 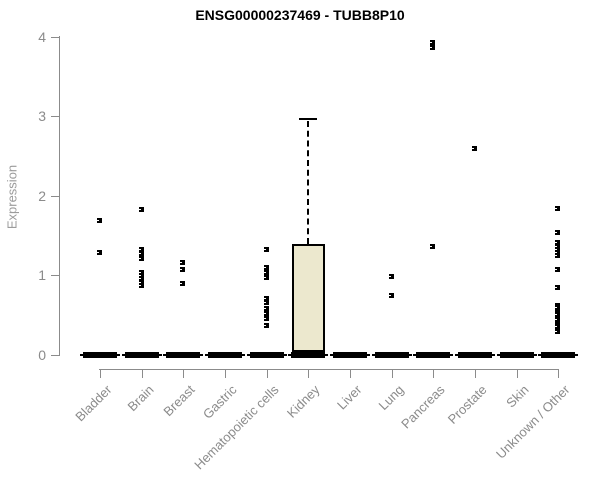 What do you see at coordinates (329, 369) in the screenshot?
I see `x-axis-line` at bounding box center [329, 369].